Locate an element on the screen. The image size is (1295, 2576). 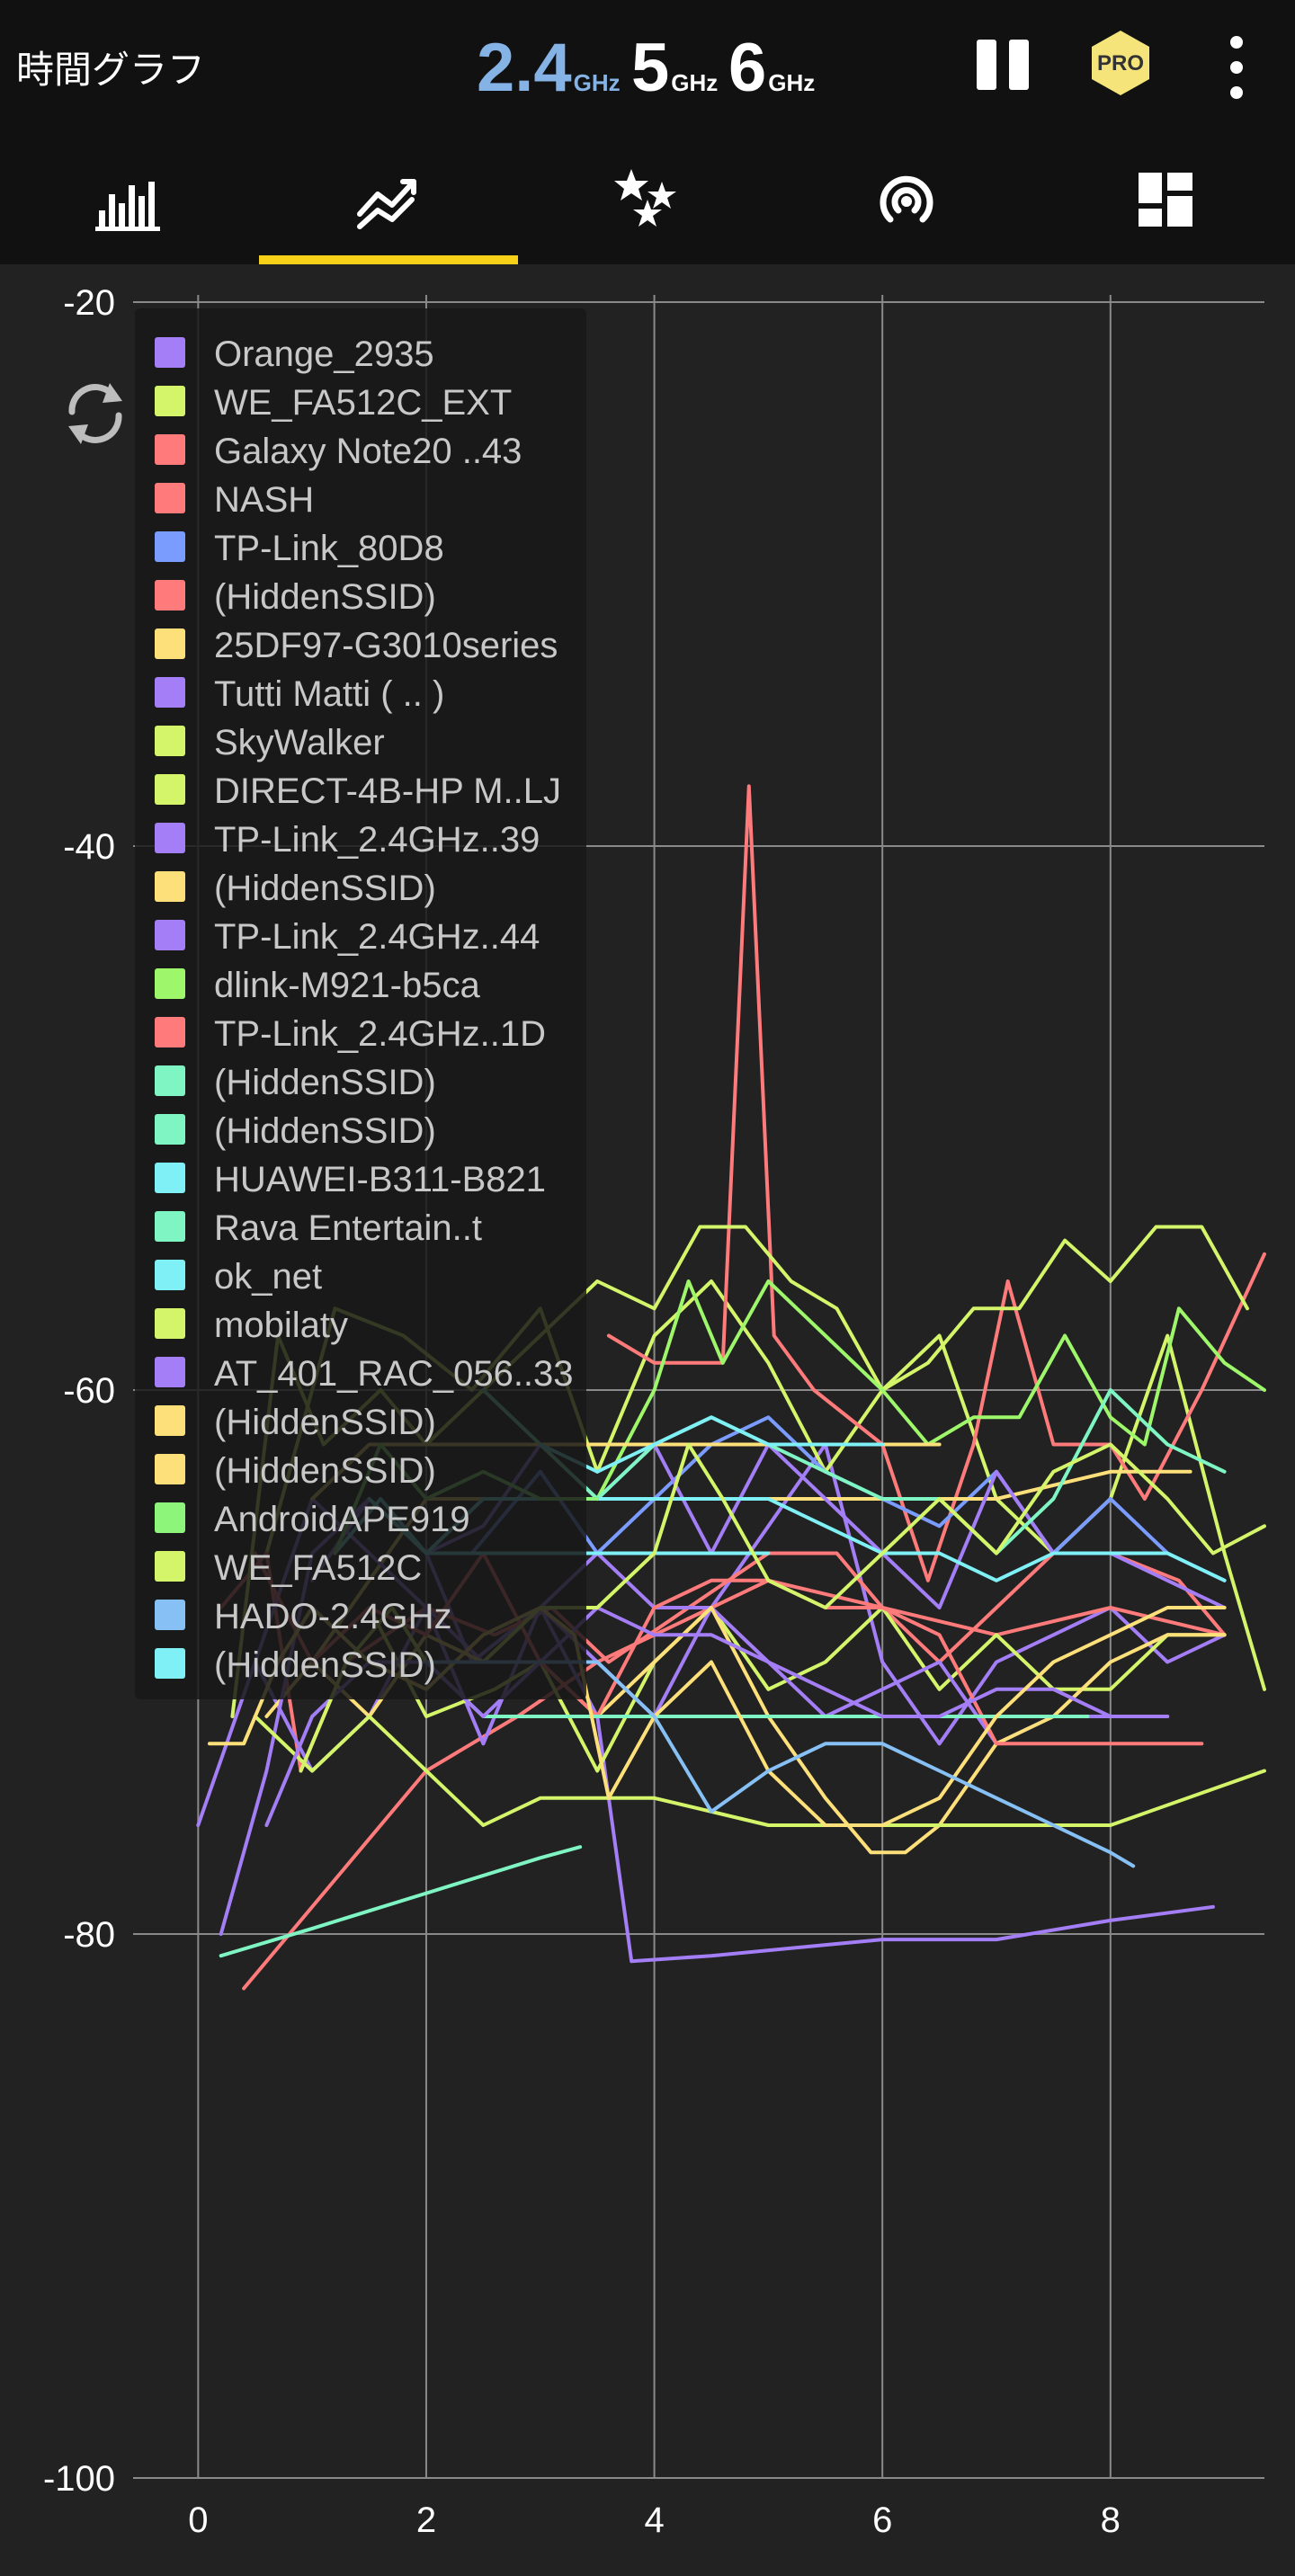
tab-channel-rating is located at coordinates (647, 204).